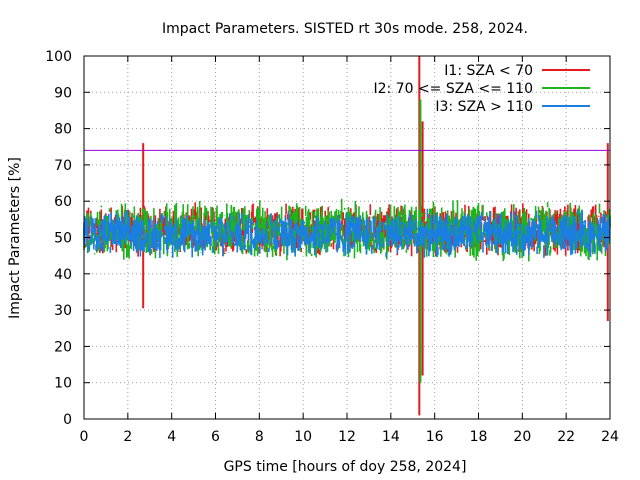 Image resolution: width=640 pixels, height=480 pixels. Describe the element at coordinates (566, 437) in the screenshot. I see `x-tick-label: 22` at that location.